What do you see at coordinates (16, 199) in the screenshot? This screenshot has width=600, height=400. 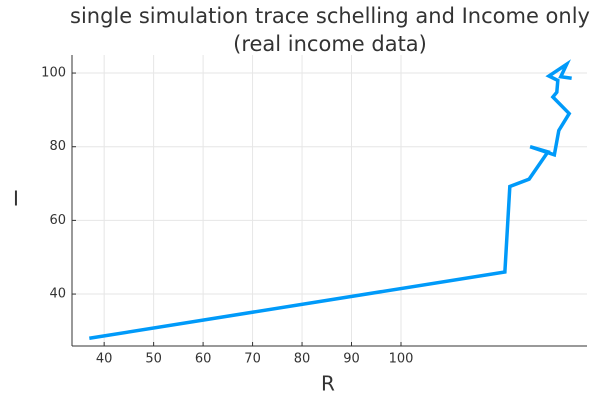 I see `y-axis-label: I` at bounding box center [16, 199].